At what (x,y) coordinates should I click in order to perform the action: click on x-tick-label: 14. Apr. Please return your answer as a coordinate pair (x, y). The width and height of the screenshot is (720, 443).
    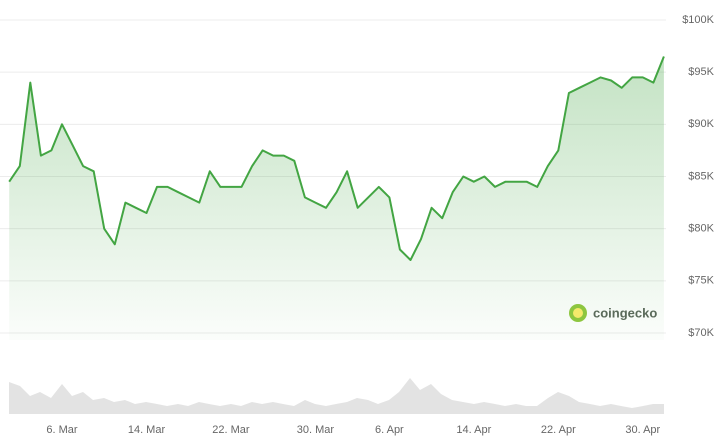
    Looking at the image, I should click on (473, 430).